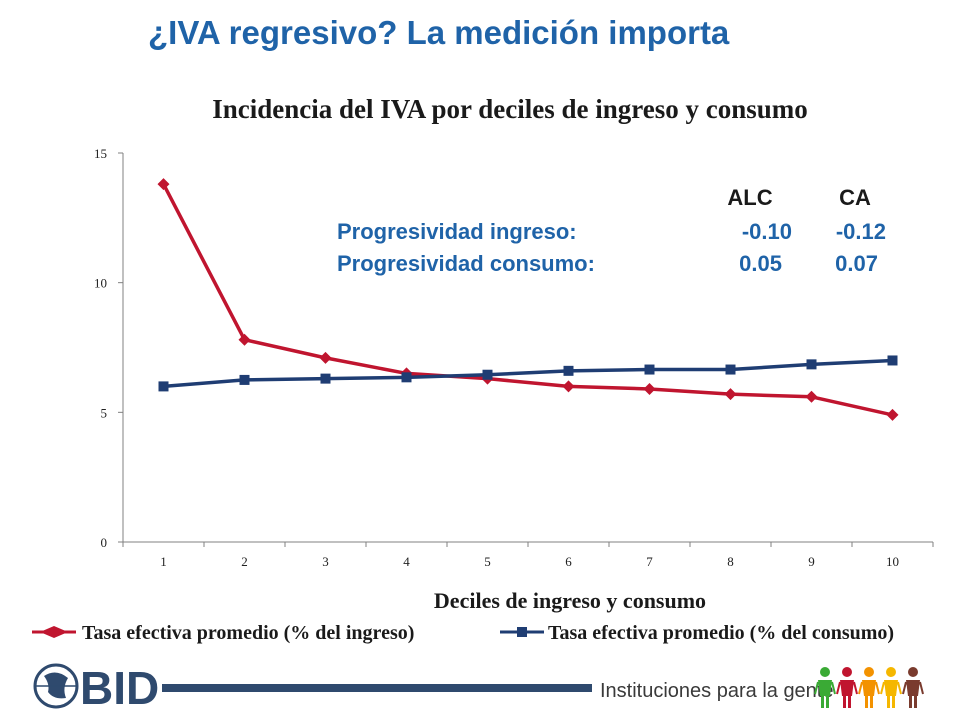 This screenshot has height=720, width=960. Describe the element at coordinates (108, 348) in the screenshot. I see `y-ticks: 0 5 10 15` at that location.